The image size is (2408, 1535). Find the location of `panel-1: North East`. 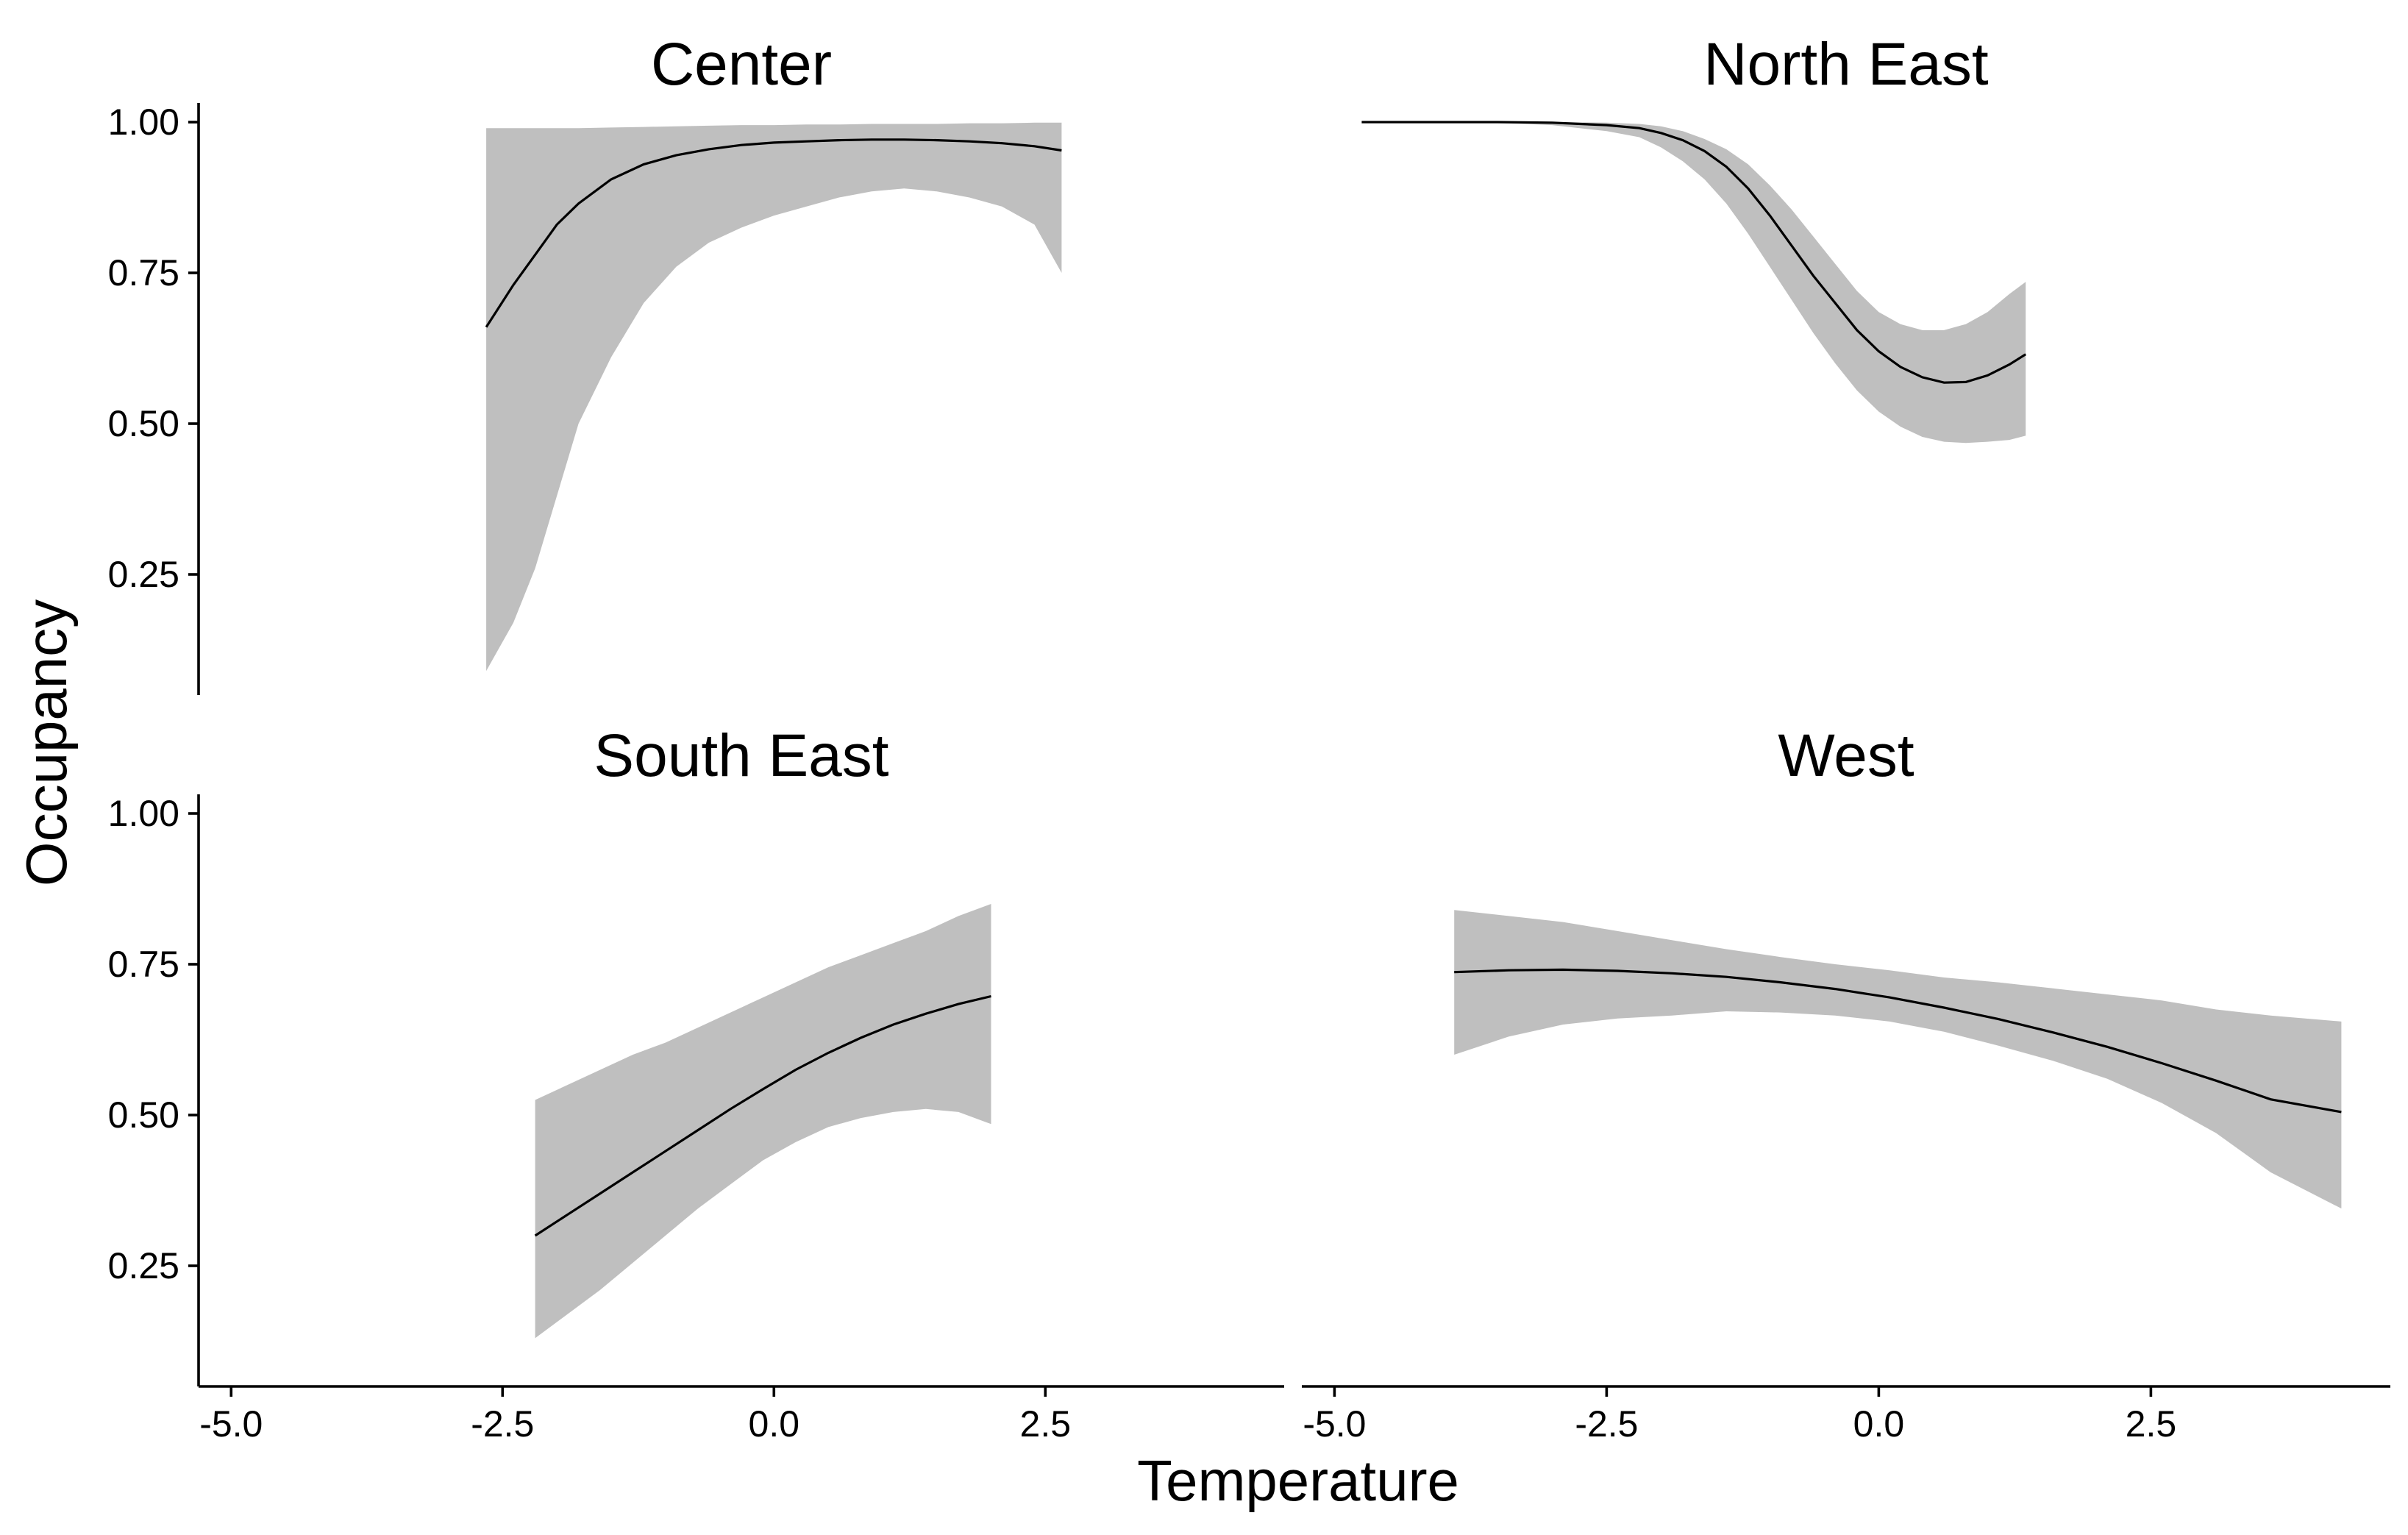

panel-1: North East is located at coordinates (1694, 237).